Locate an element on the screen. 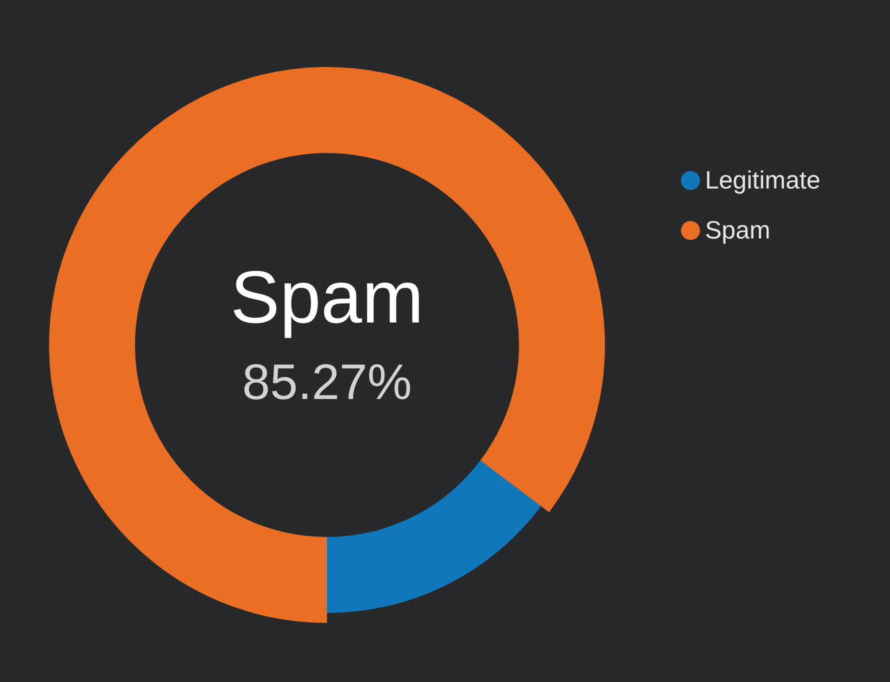 The width and height of the screenshot is (890, 682). slice-label: Spam is located at coordinates (327, 297).